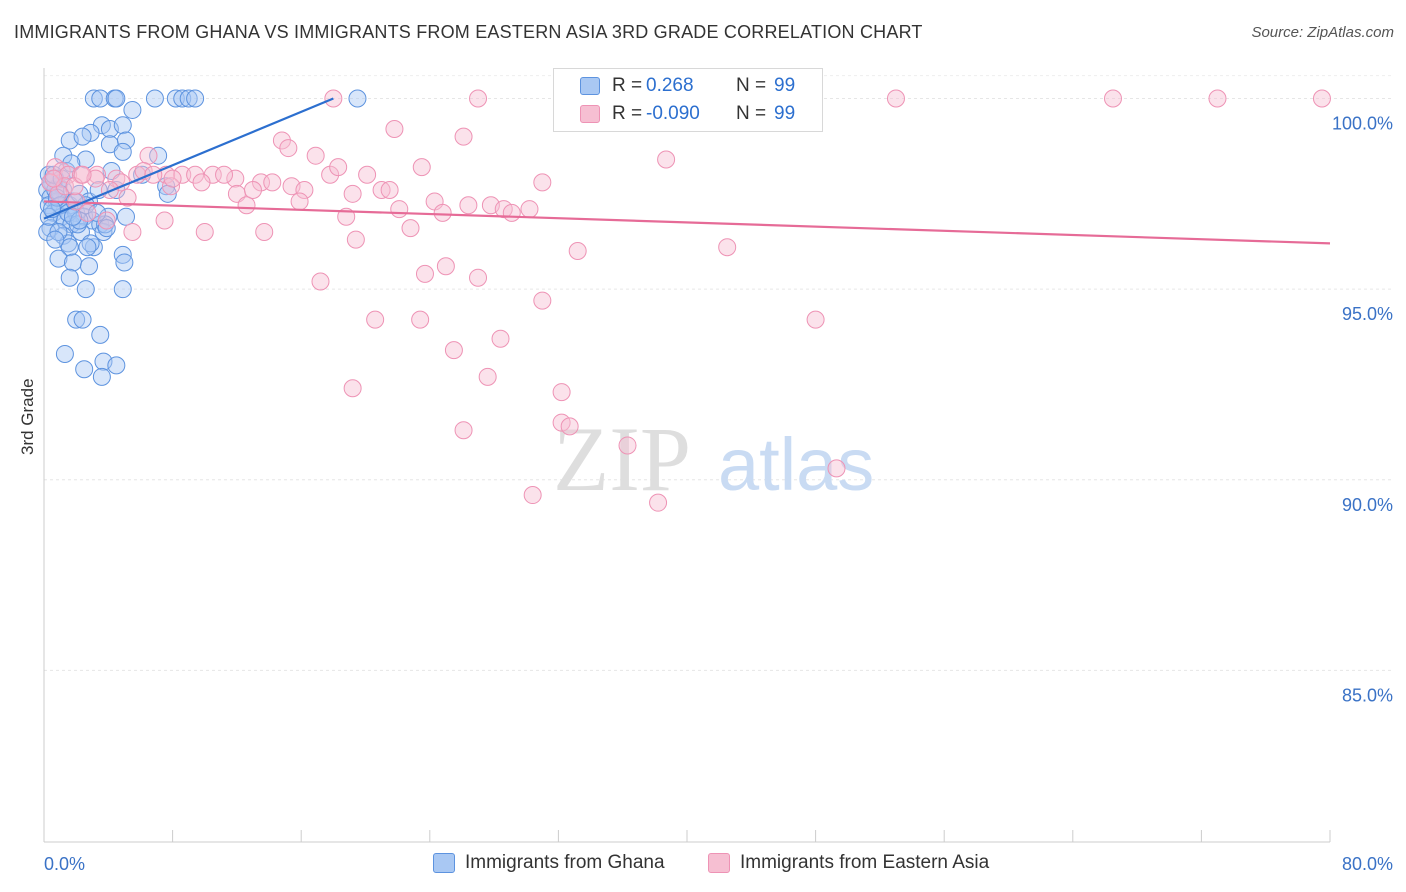 The height and width of the screenshot is (892, 1406). Describe the element at coordinates (1362, 410) in the screenshot. I see `y-tick-labels: 85.0% 90.0% 95.0% 100.0%` at that location.